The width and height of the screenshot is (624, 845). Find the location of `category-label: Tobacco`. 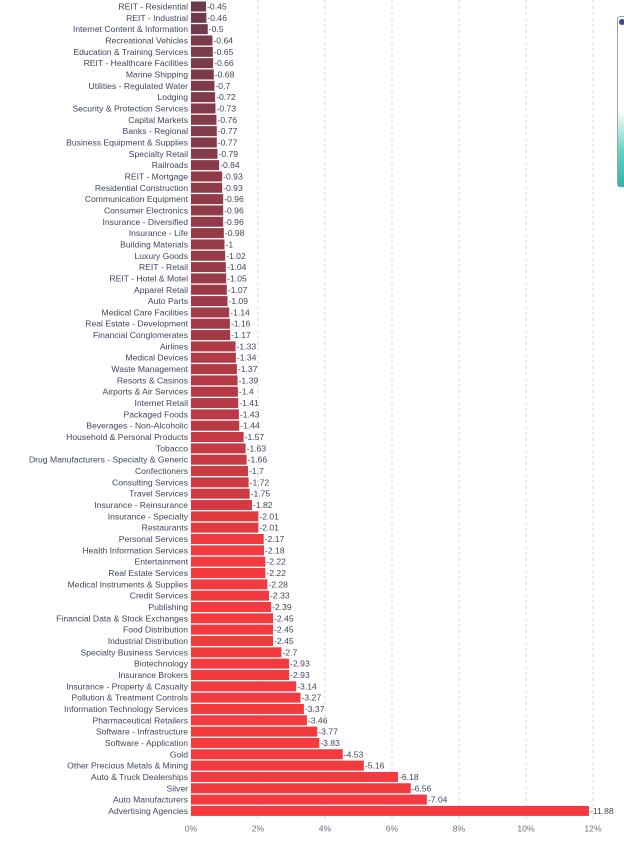

category-label: Tobacco is located at coordinates (172, 448).